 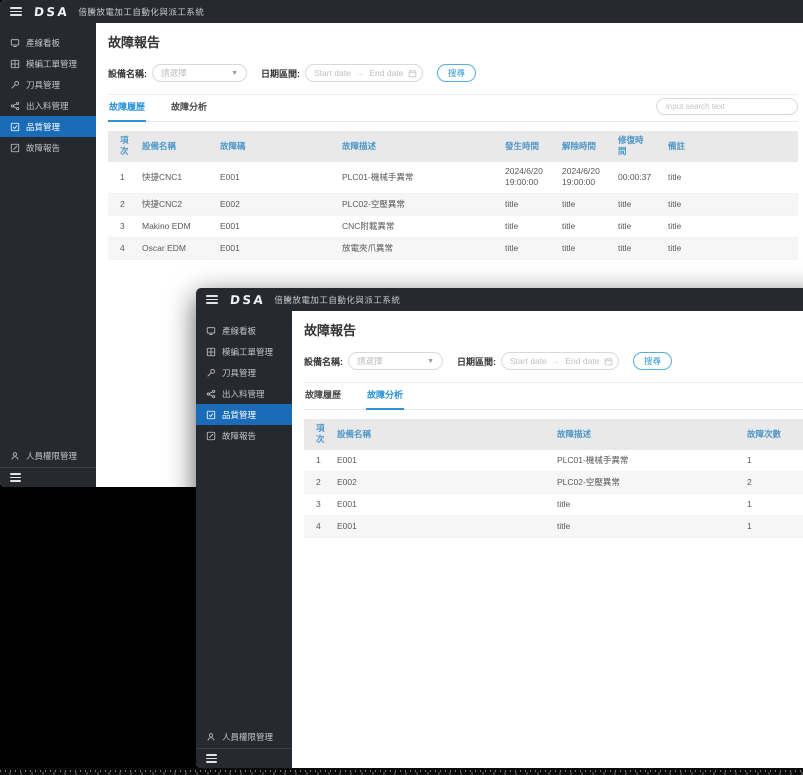 What do you see at coordinates (453, 146) in the screenshot?
I see `table-header-row: 項次 設備名稱 故障碼 故障描述 發生時間 解除時間 修復時間 備註` at bounding box center [453, 146].